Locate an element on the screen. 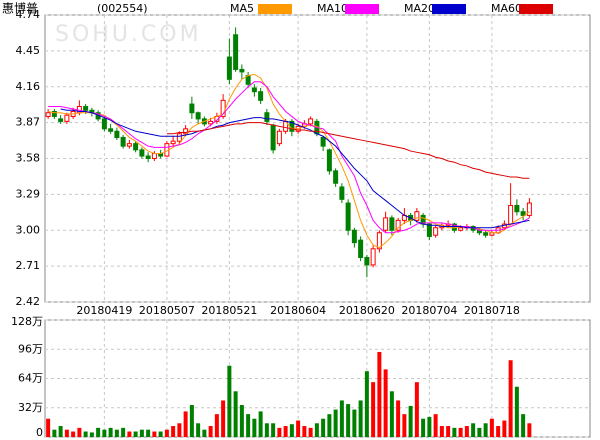  ma-line is located at coordinates (348, 150).